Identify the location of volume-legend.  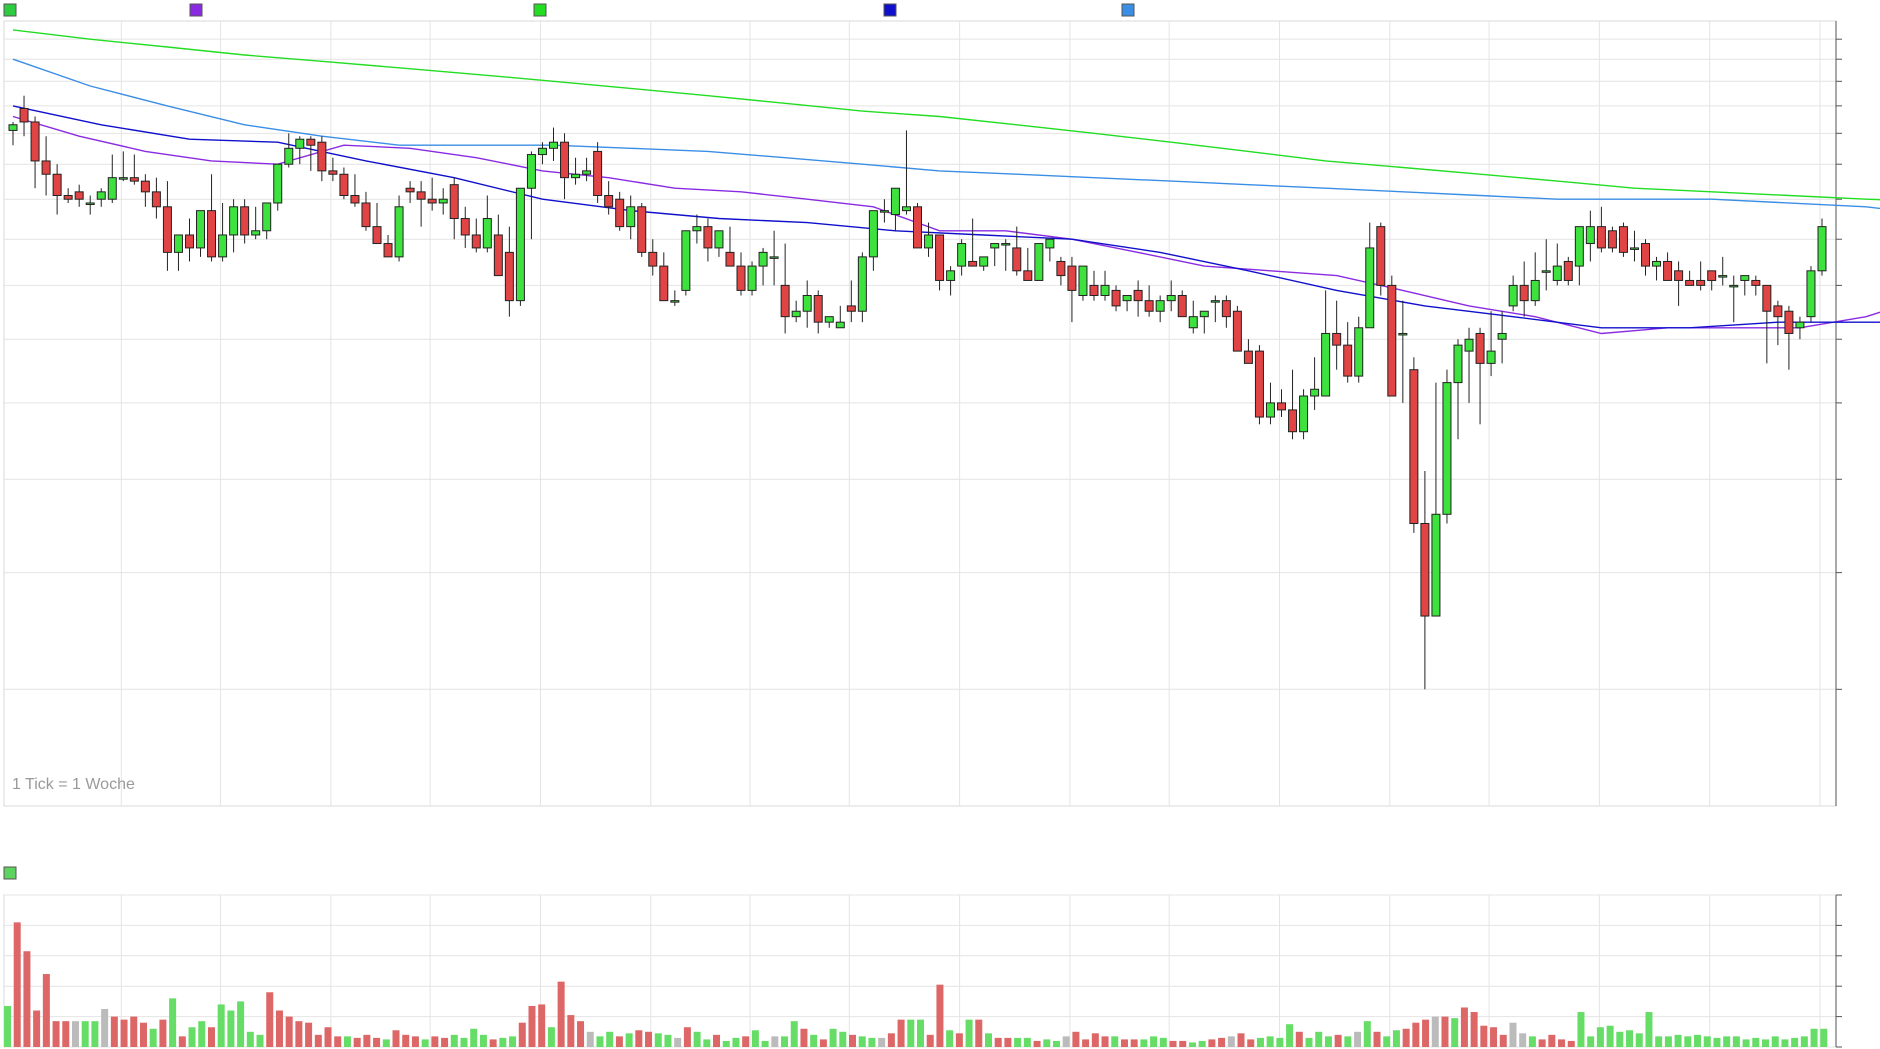
(10, 873).